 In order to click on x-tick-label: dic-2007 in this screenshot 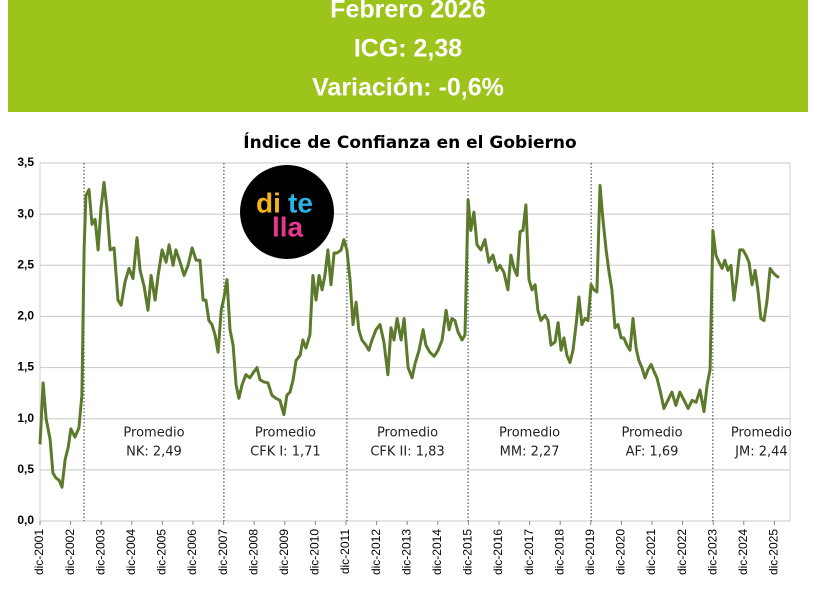, I will do `click(223, 552)`.